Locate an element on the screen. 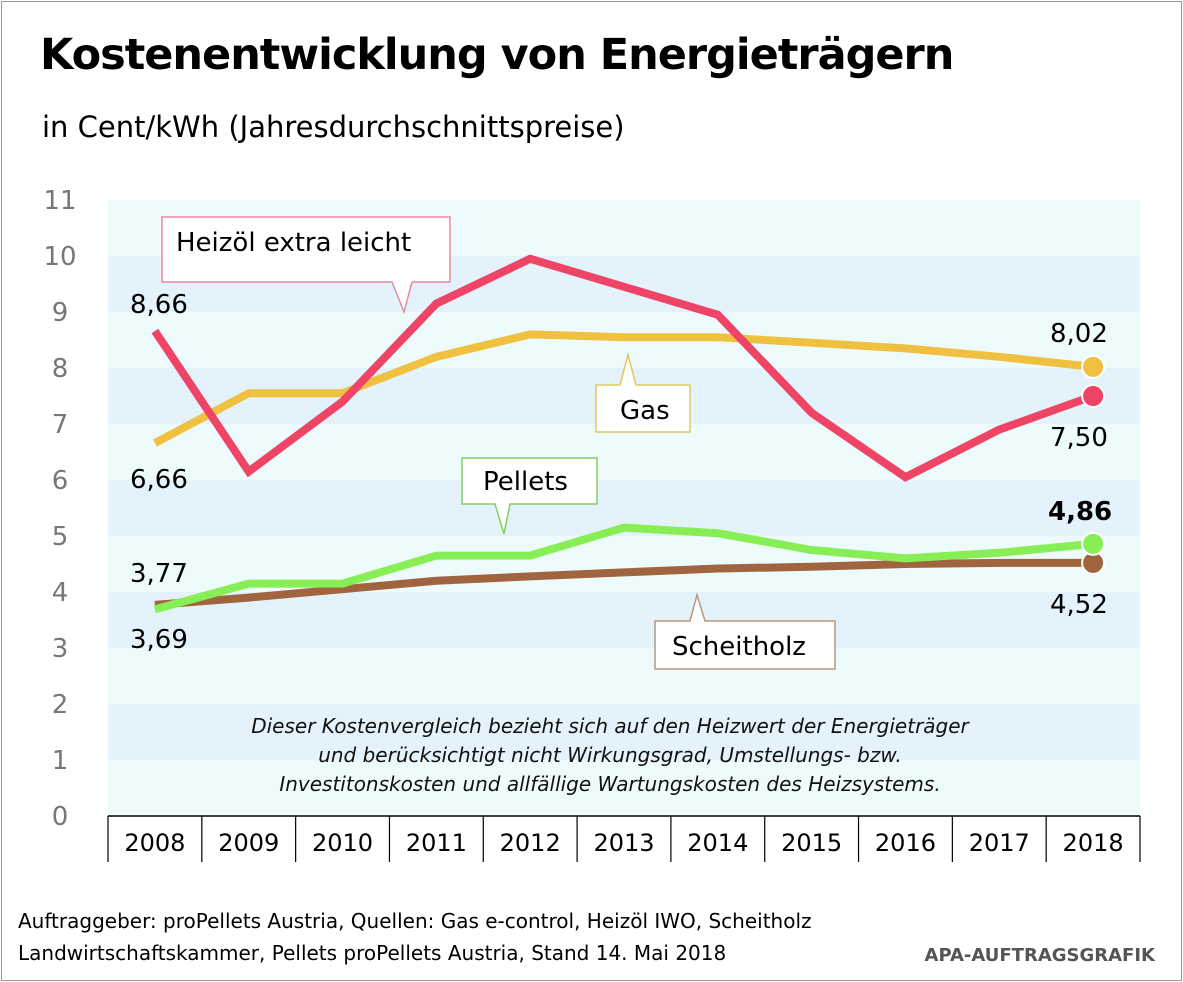 The width and height of the screenshot is (1183, 982). x-tick-label: 2018 is located at coordinates (1093, 843).